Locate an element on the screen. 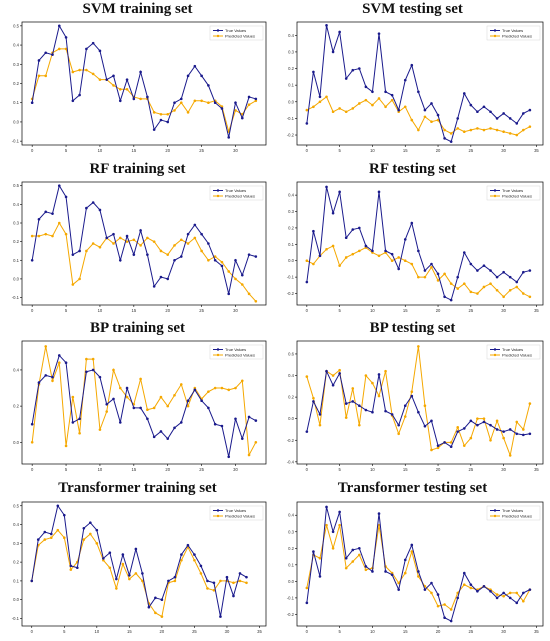 The image size is (550, 641). legend-label: True Values is located at coordinates (512, 349).